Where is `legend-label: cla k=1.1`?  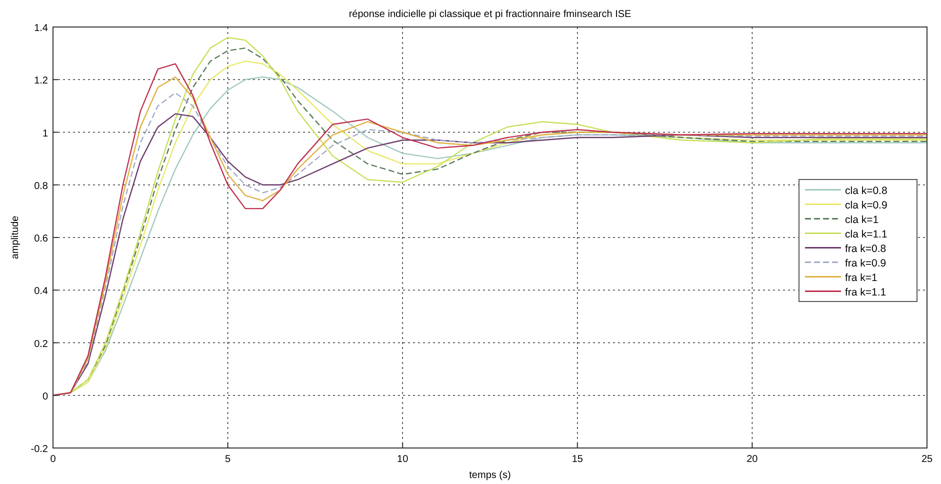
legend-label: cla k=1.1 is located at coordinates (866, 234).